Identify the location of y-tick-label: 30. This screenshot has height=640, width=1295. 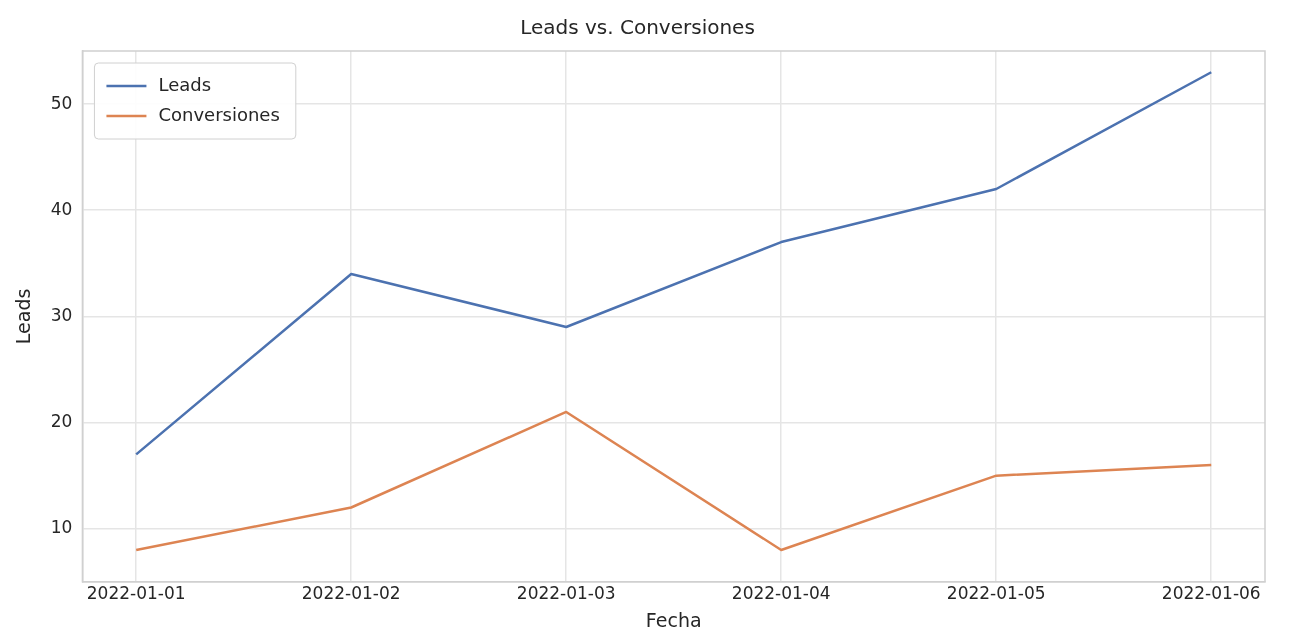
(61, 314).